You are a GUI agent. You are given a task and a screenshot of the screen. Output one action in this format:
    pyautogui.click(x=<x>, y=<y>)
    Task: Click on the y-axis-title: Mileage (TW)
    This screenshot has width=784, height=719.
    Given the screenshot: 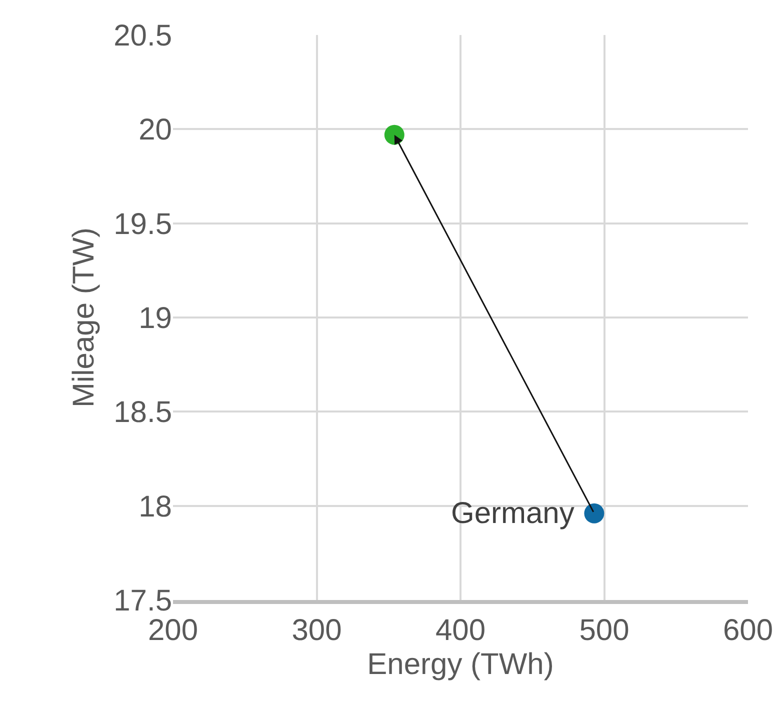 What is the action you would take?
    pyautogui.click(x=84, y=317)
    